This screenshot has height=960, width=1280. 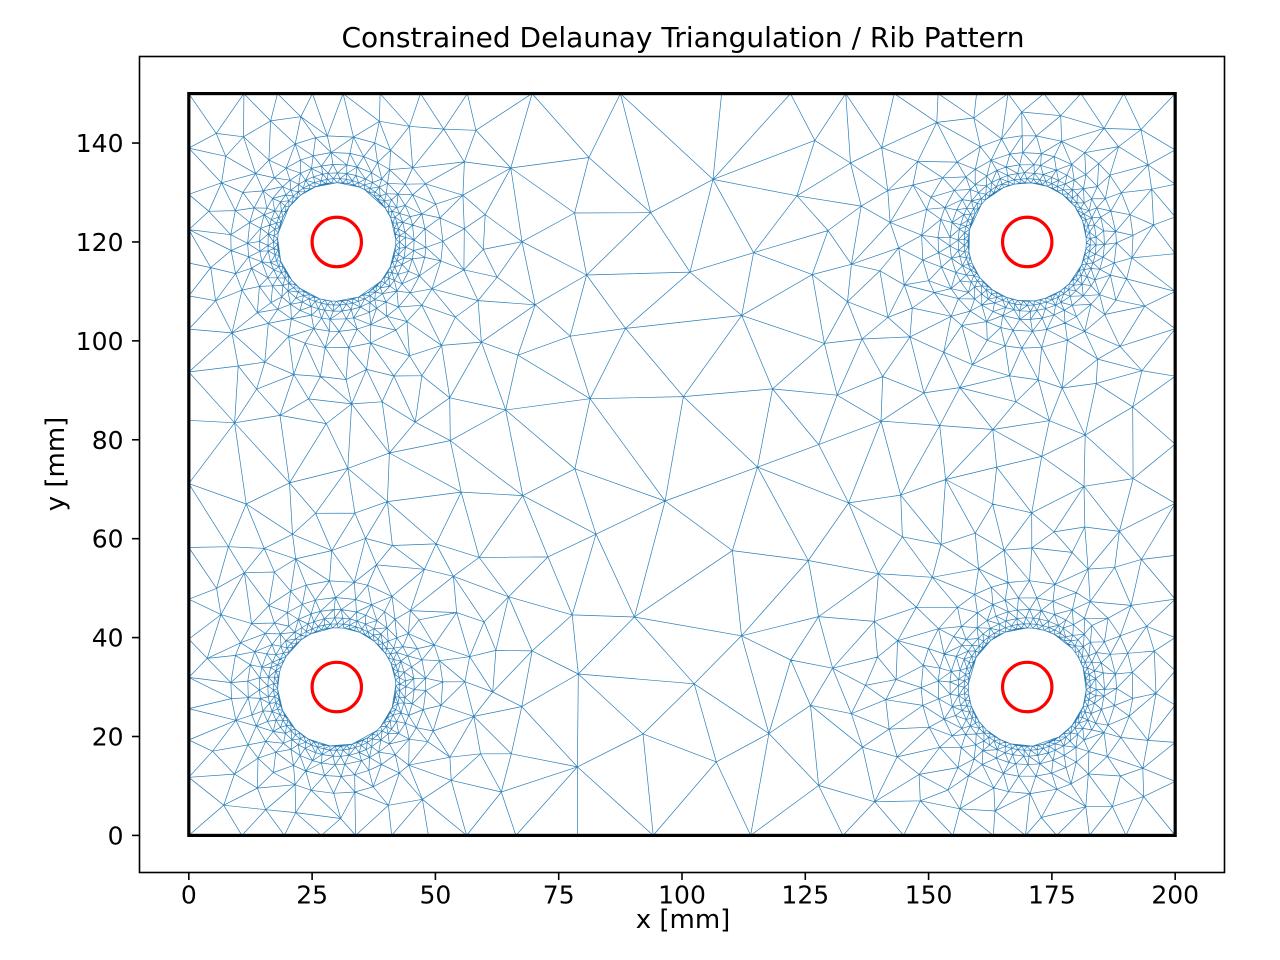 I want to click on x-tick-label: 0, so click(x=189, y=895).